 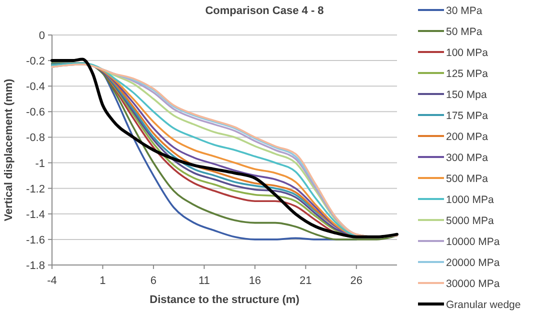 What do you see at coordinates (35, 266) in the screenshot?
I see `y-tick-label: -1.8` at bounding box center [35, 266].